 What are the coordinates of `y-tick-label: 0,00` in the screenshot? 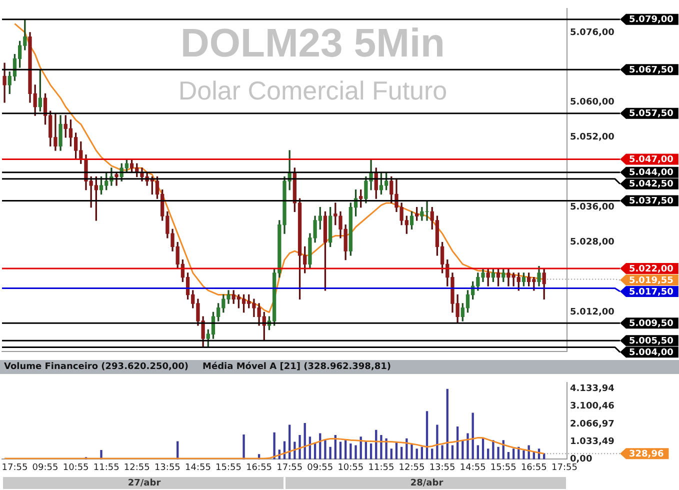 It's located at (581, 459).